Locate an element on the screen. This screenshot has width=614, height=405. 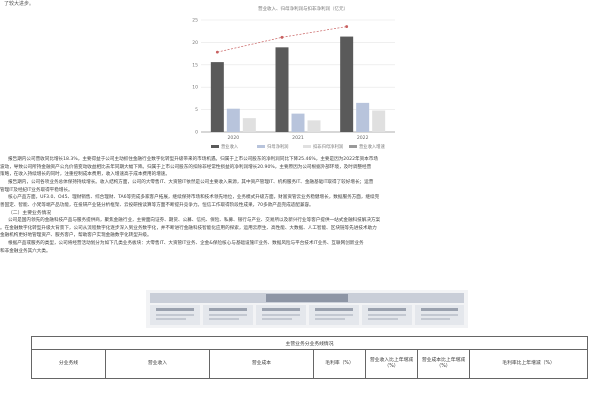
y-tick-label: 25 is located at coordinates (195, 21).